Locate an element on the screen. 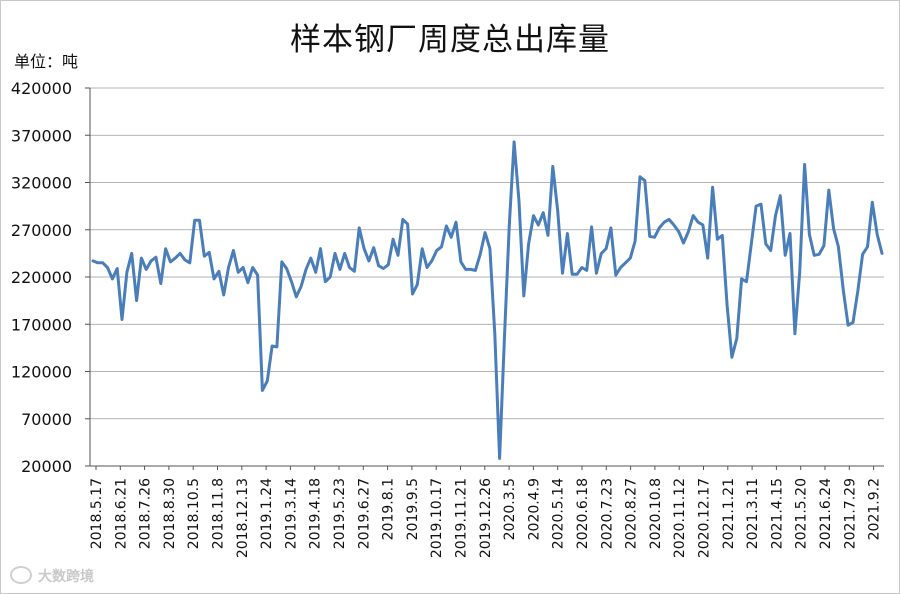  y-tick-label: 70000 is located at coordinates (46, 419).